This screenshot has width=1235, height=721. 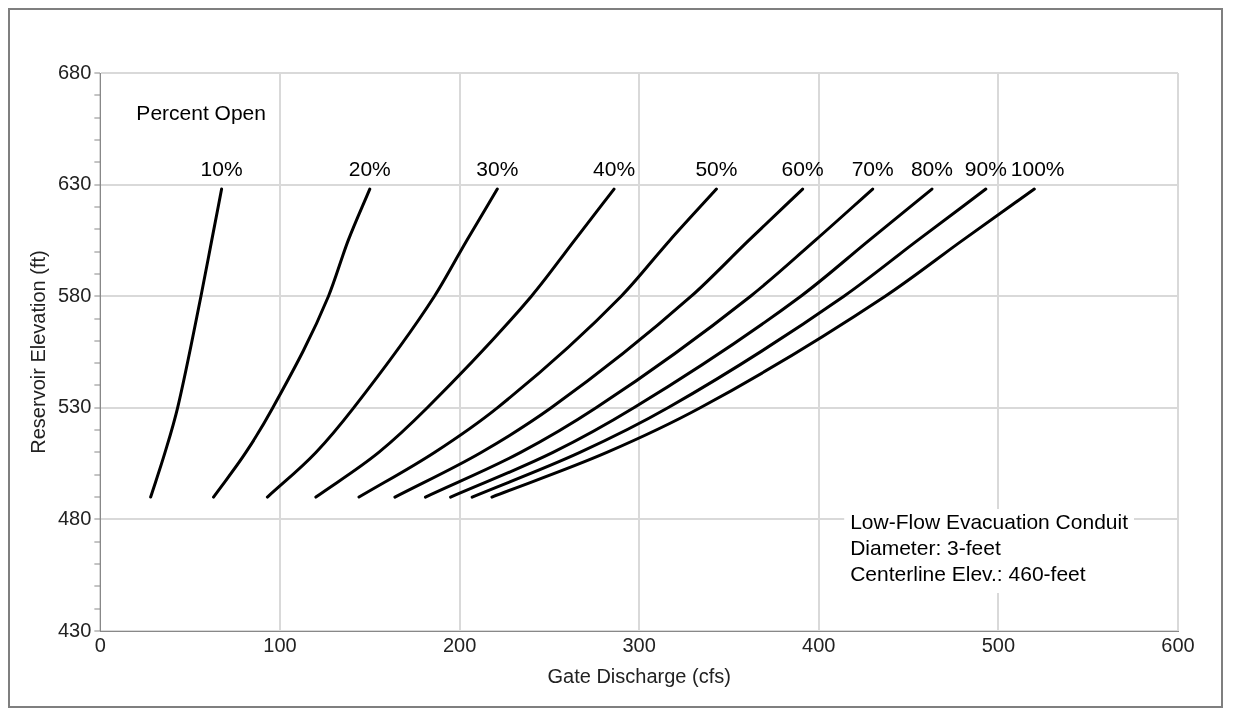 I want to click on y-axis-title: Reservoir Elevation (ft), so click(x=37, y=352).